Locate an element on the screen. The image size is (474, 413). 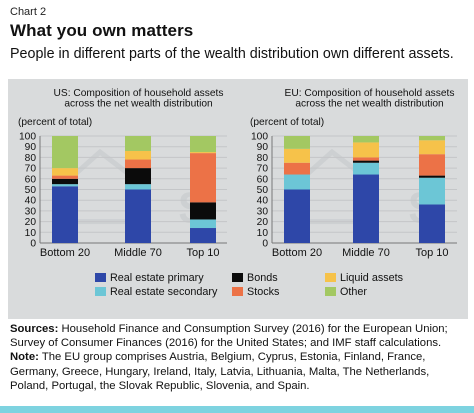
eu-bar-0-stocks is located at coordinates (297, 168).